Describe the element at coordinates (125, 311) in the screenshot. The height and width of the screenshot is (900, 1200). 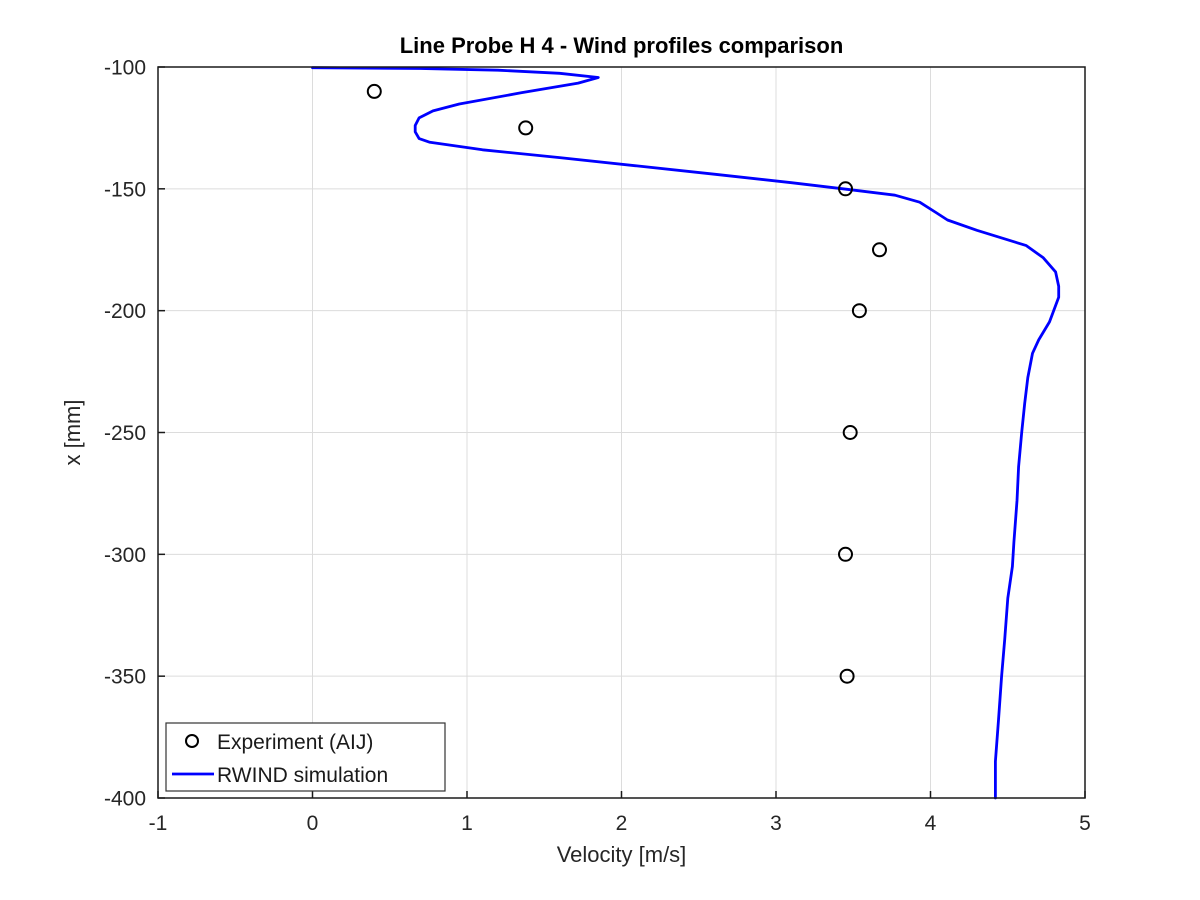
I see `y-tick-label: -200` at that location.